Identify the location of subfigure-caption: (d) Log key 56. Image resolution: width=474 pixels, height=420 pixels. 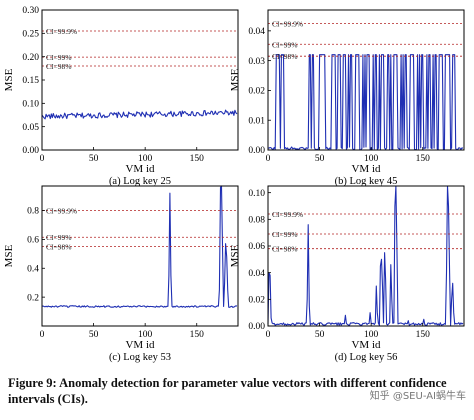
(366, 357).